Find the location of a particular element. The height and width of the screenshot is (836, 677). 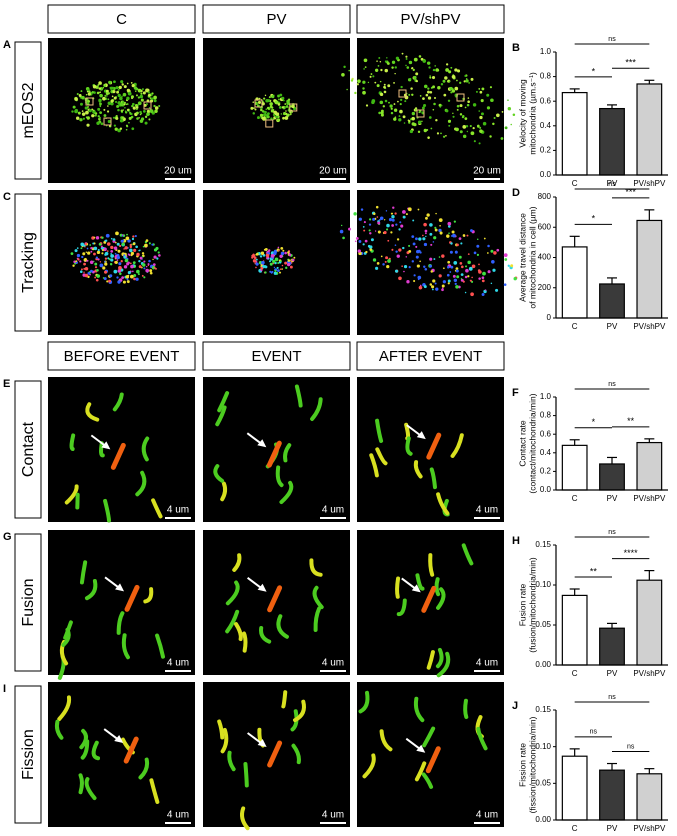

roi-box is located at coordinates (269, 123).